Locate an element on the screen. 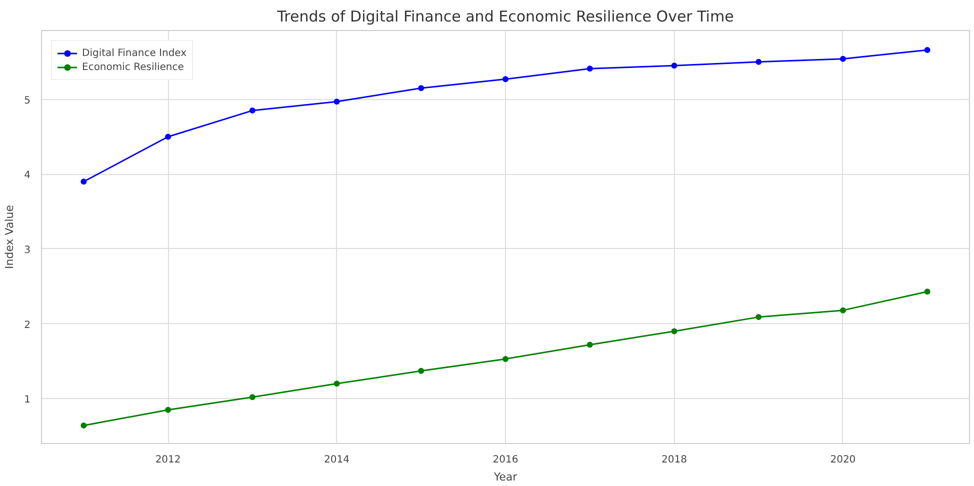 The width and height of the screenshot is (974, 486). x-tick-label: 2012 is located at coordinates (168, 460).